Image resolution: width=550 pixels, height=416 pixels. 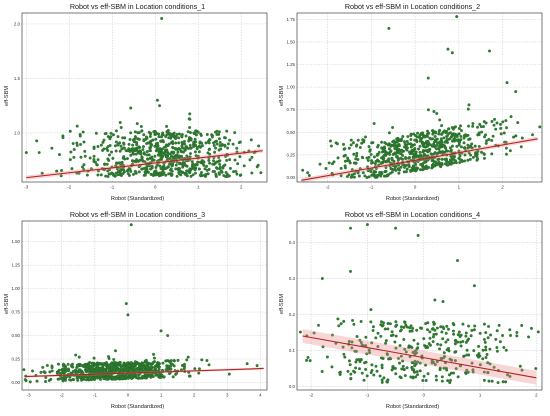 I want to click on y-axis-label-1: eff-SBM, so click(x=7, y=96).